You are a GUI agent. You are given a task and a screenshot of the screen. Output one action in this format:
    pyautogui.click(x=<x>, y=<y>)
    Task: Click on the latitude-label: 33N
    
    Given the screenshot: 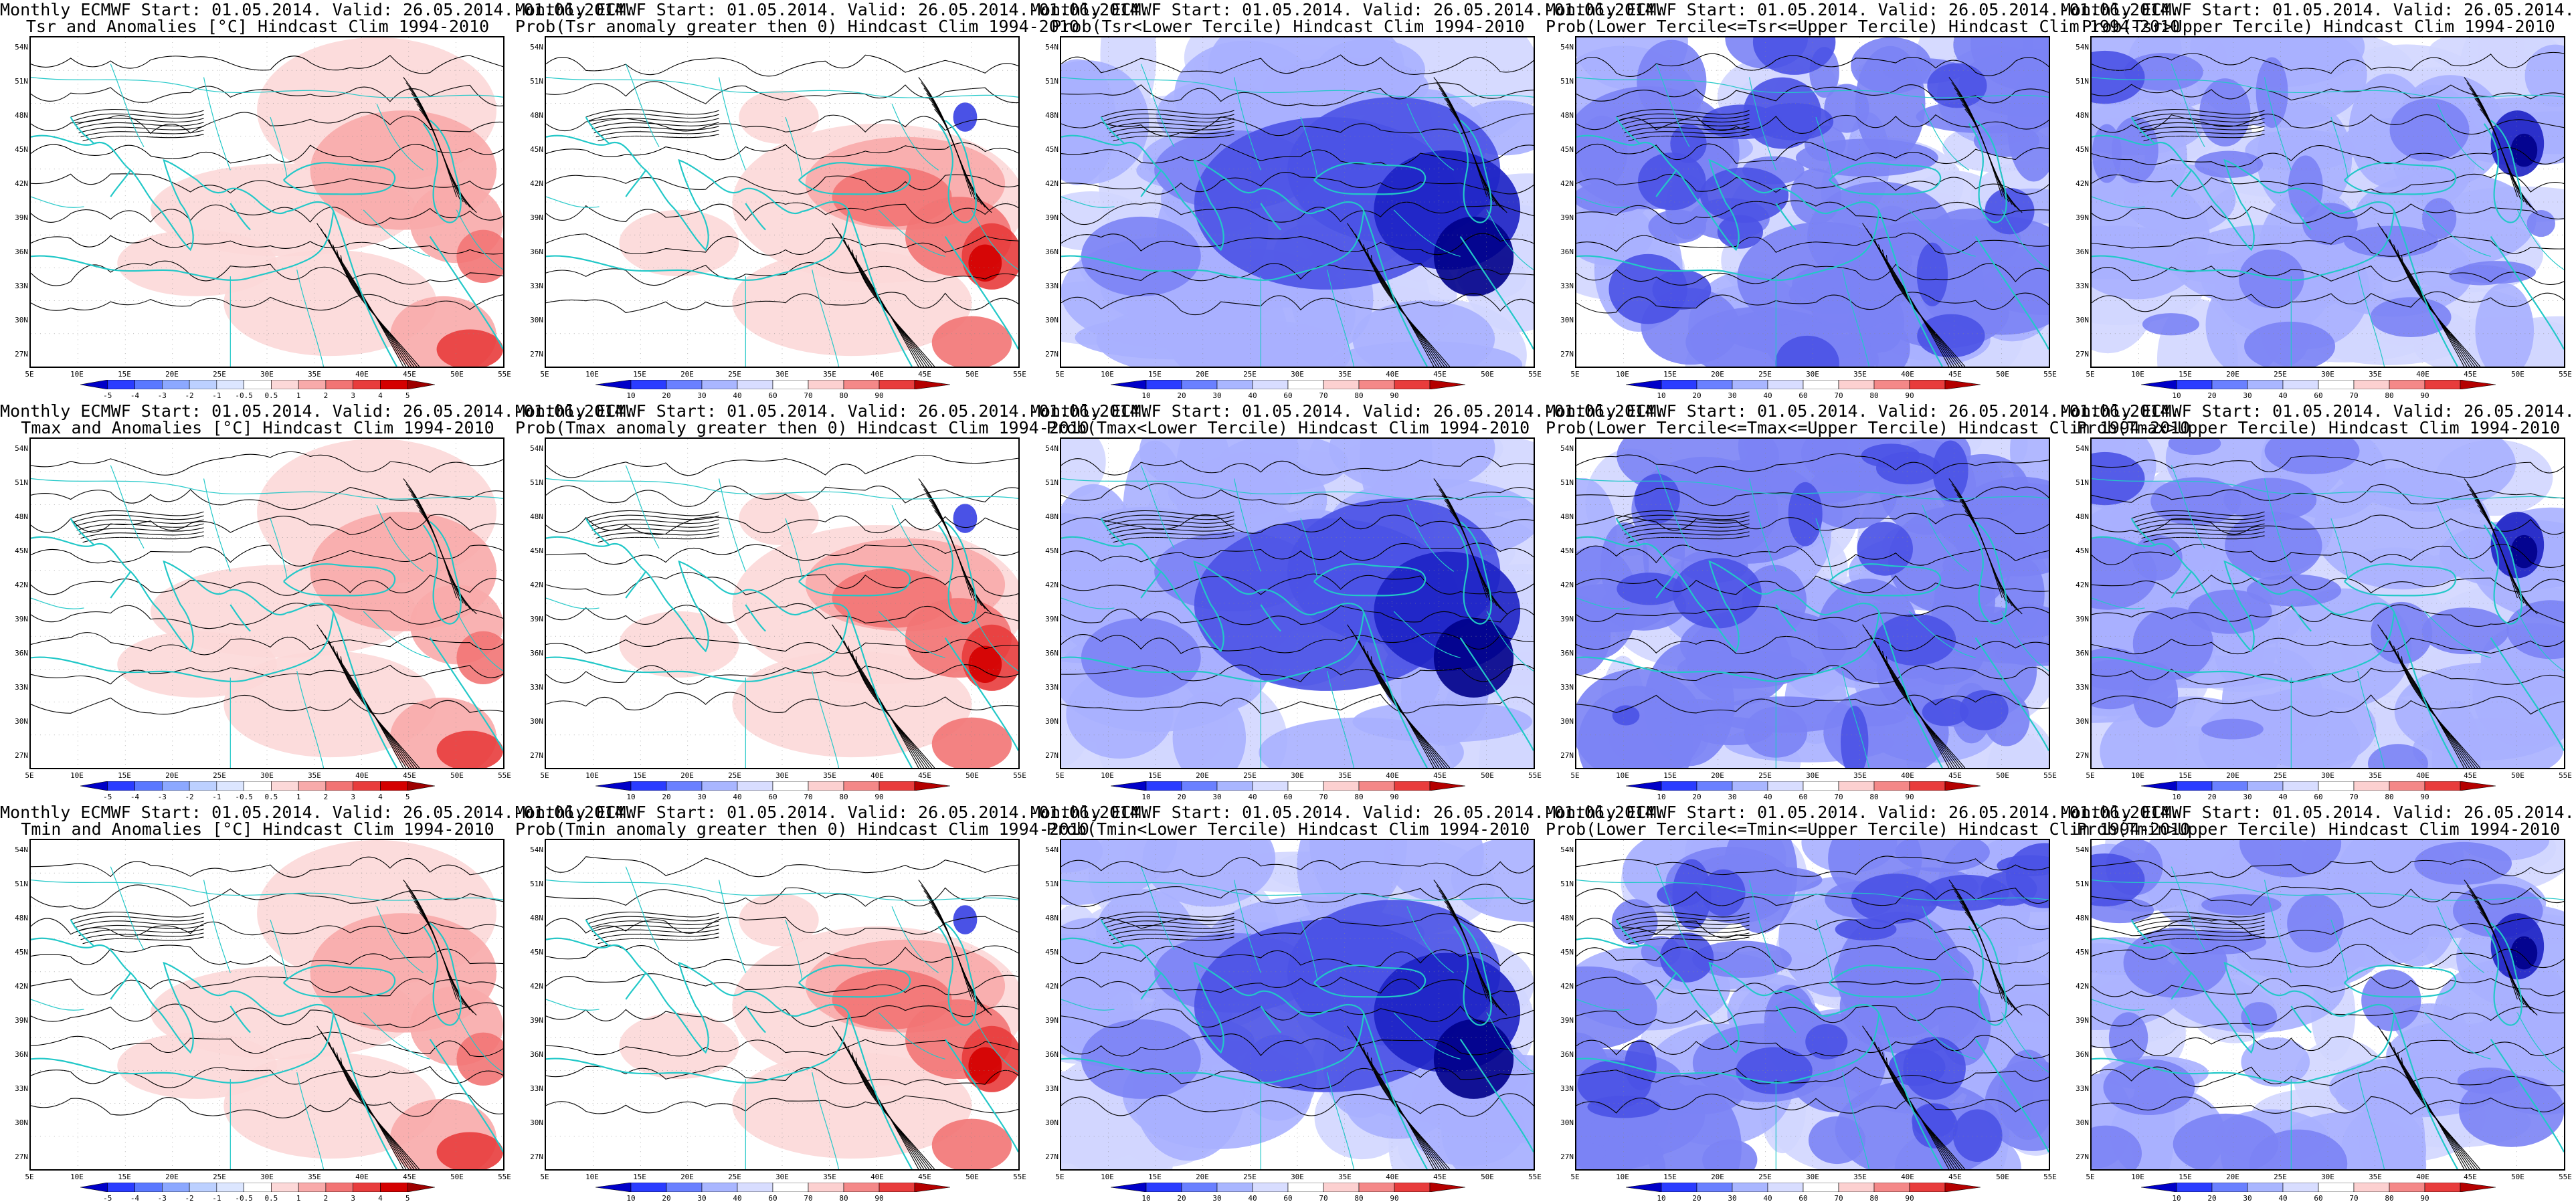 What is the action you would take?
    pyautogui.click(x=1052, y=1088)
    